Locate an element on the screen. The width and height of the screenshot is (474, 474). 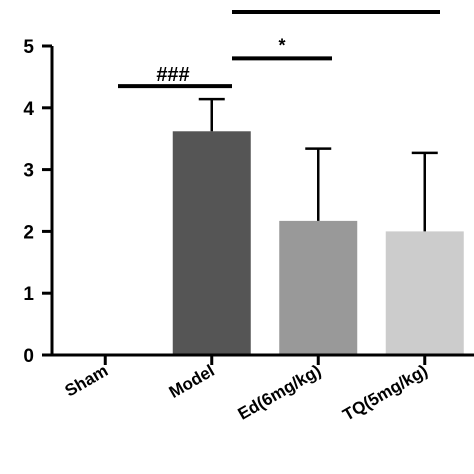
significance-label: ### is located at coordinates (172, 75).